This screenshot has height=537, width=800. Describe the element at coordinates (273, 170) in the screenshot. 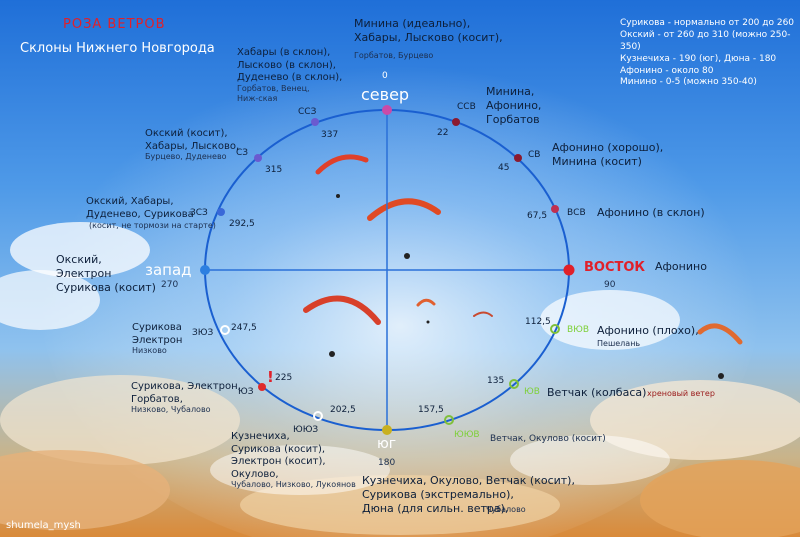

I see `deg-nw: 315` at that location.